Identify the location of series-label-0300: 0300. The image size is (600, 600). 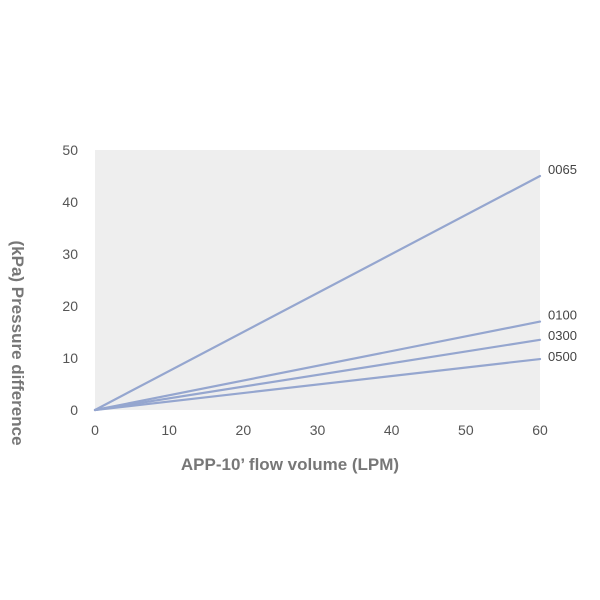
(562, 335).